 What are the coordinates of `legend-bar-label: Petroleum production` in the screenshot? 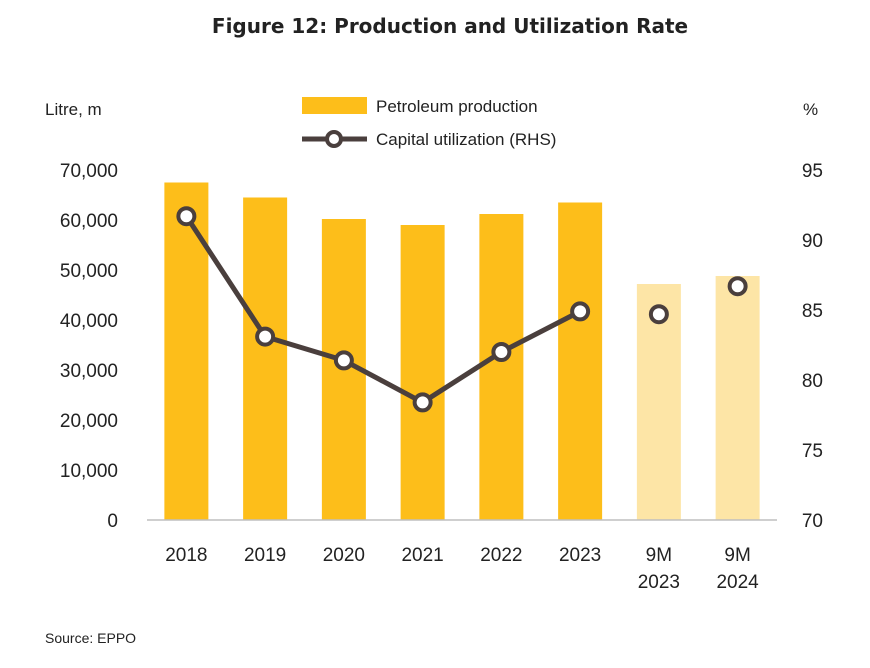 It's located at (457, 106).